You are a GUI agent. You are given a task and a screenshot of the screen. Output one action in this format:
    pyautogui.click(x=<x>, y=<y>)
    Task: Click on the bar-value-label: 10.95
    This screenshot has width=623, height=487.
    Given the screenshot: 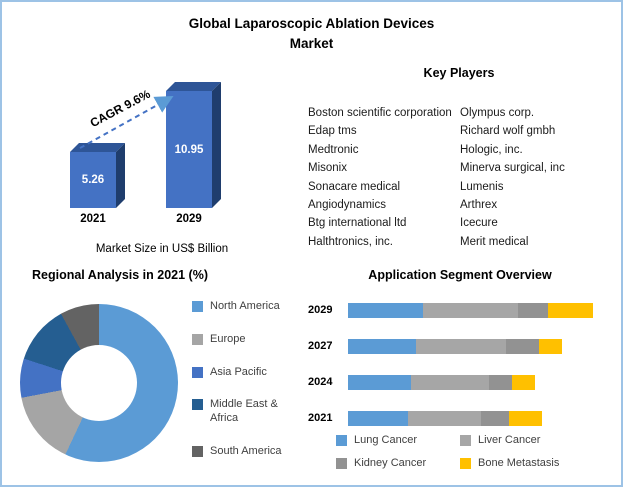 What is the action you would take?
    pyautogui.click(x=189, y=149)
    